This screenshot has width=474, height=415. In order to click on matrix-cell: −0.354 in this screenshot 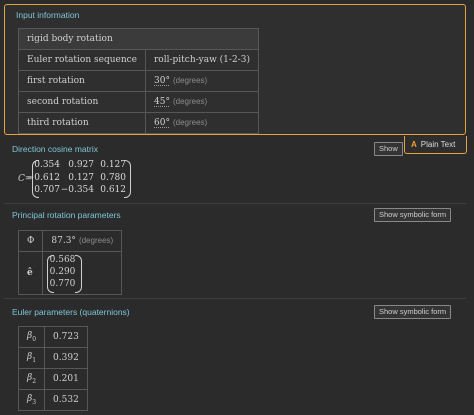, I will do `click(77, 190)`.